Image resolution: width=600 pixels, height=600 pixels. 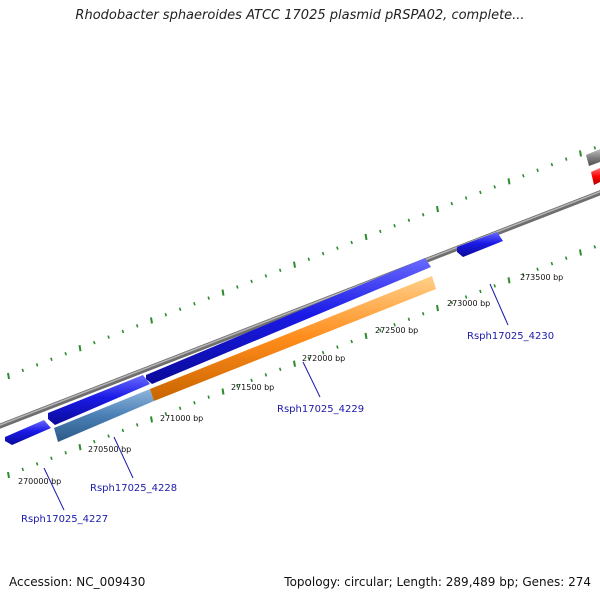 What do you see at coordinates (323, 358) in the screenshot?
I see `bp-label: 272000 bp` at bounding box center [323, 358].